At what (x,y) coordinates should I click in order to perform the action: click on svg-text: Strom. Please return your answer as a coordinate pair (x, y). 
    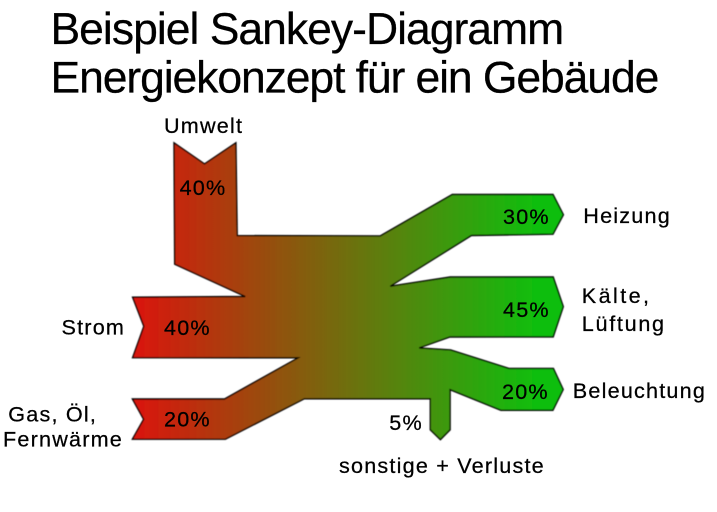
    Looking at the image, I should click on (94, 327).